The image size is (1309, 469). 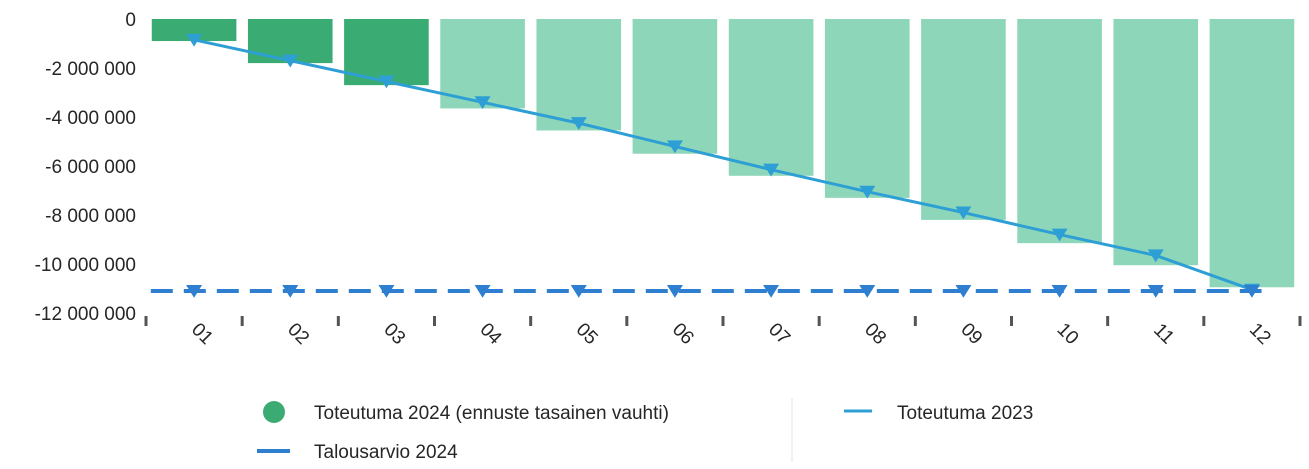 I want to click on x-tick-label: 08, so click(x=875, y=334).